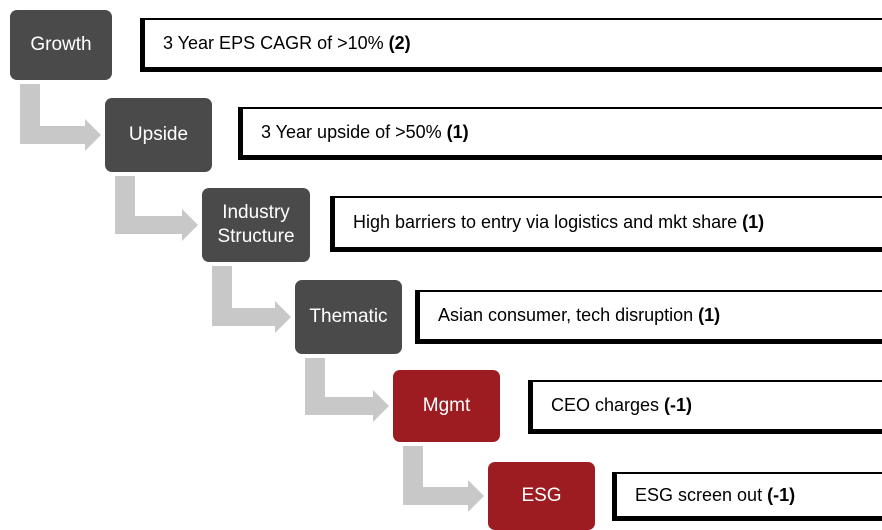  Describe the element at coordinates (446, 406) in the screenshot. I see `step-label: Mgmt` at that location.